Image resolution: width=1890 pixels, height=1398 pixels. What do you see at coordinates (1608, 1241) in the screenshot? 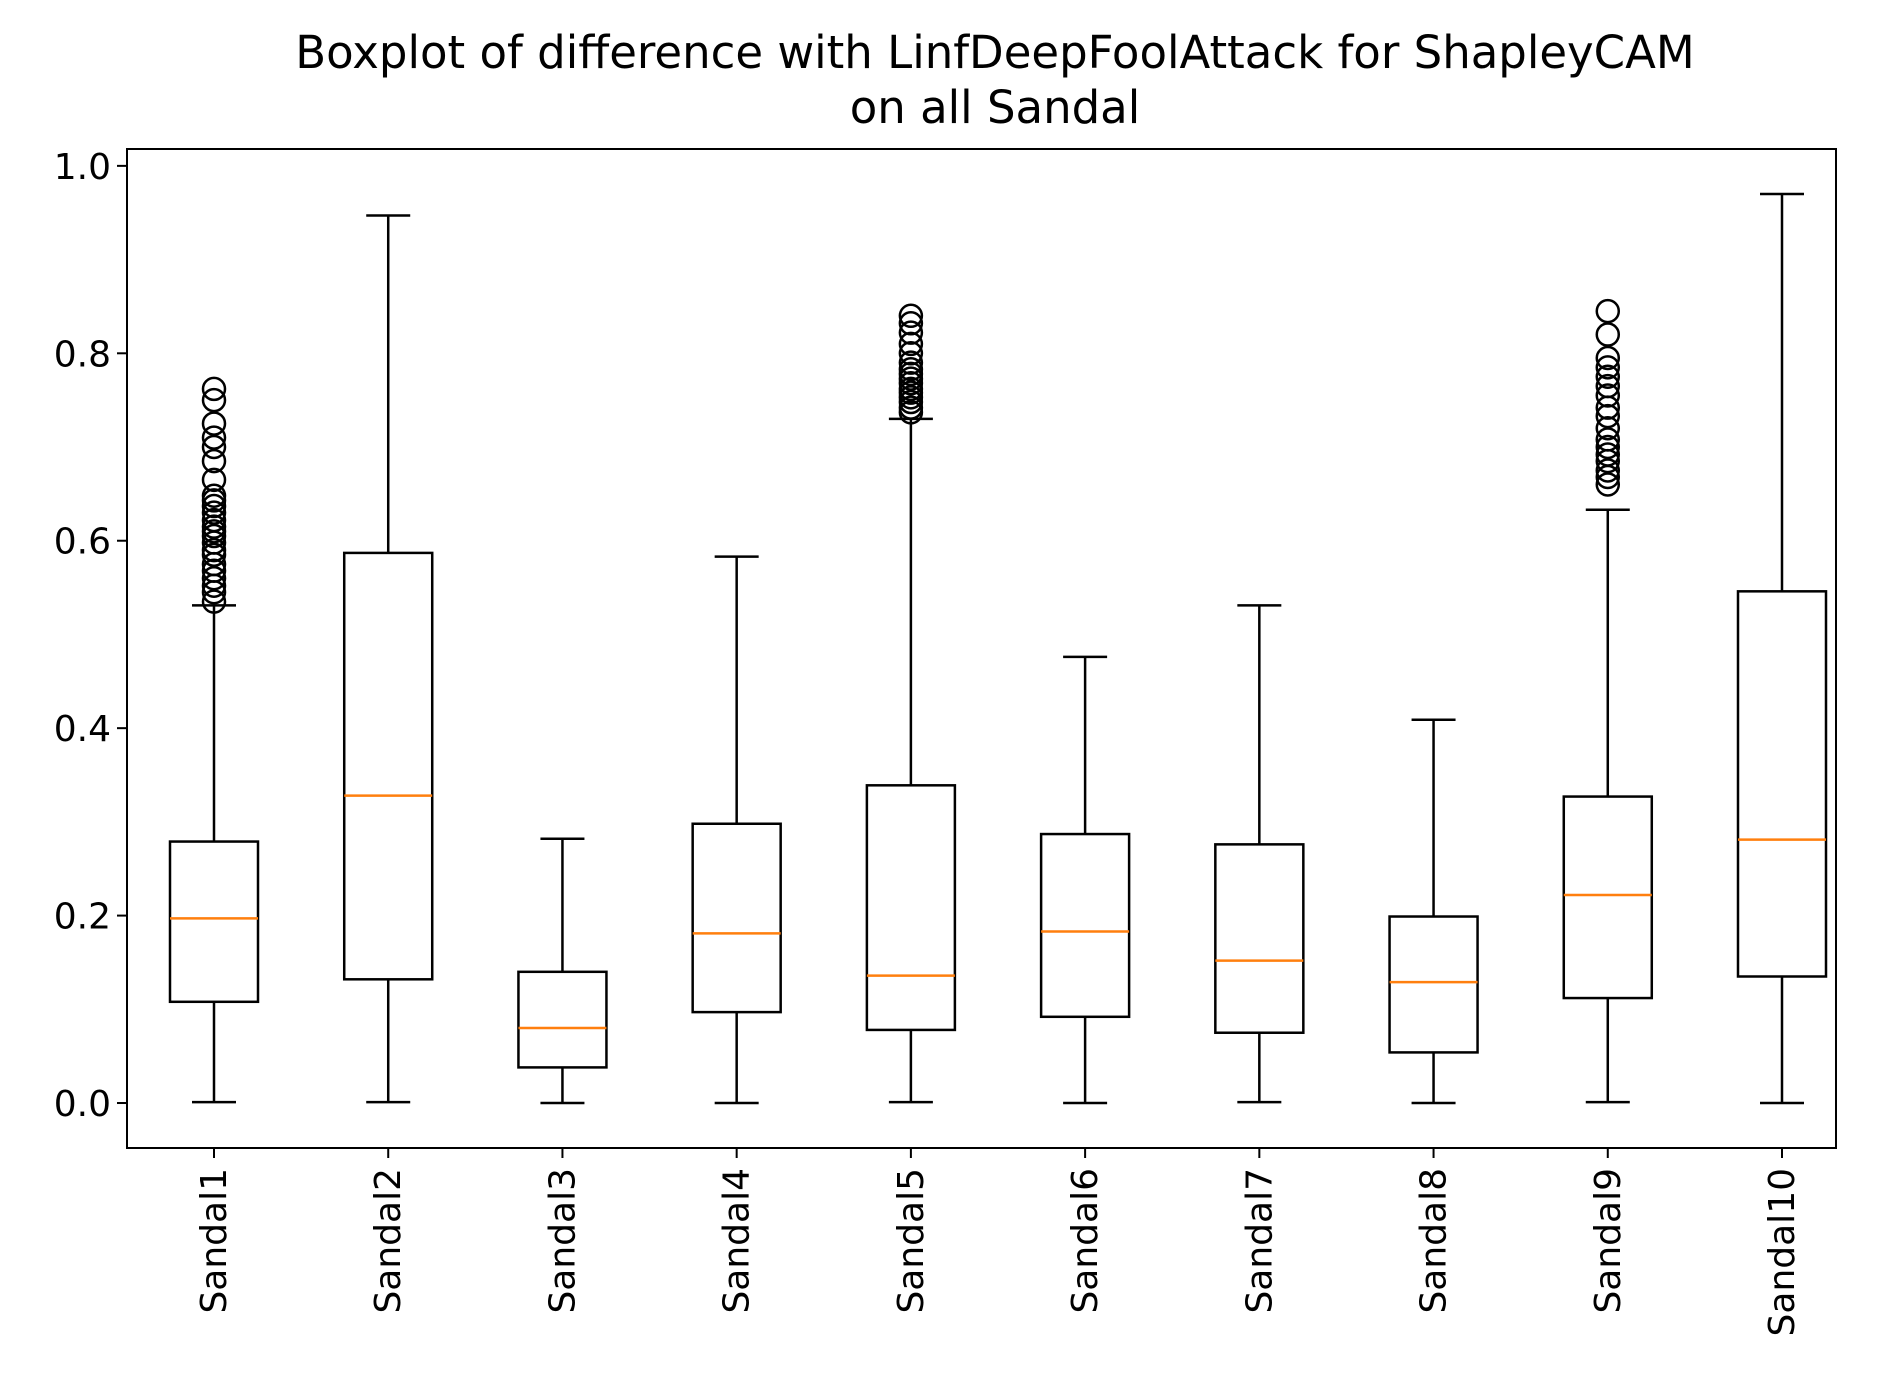
I see `x-tick-label: Sandal9` at bounding box center [1608, 1241].